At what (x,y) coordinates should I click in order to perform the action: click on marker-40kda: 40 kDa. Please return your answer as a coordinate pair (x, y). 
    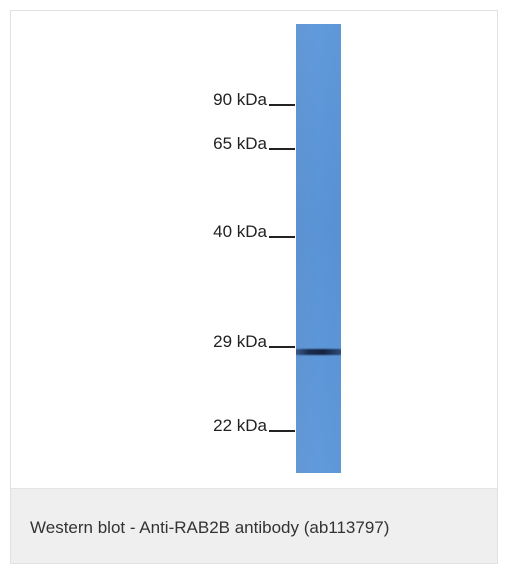
    Looking at the image, I should click on (156, 232).